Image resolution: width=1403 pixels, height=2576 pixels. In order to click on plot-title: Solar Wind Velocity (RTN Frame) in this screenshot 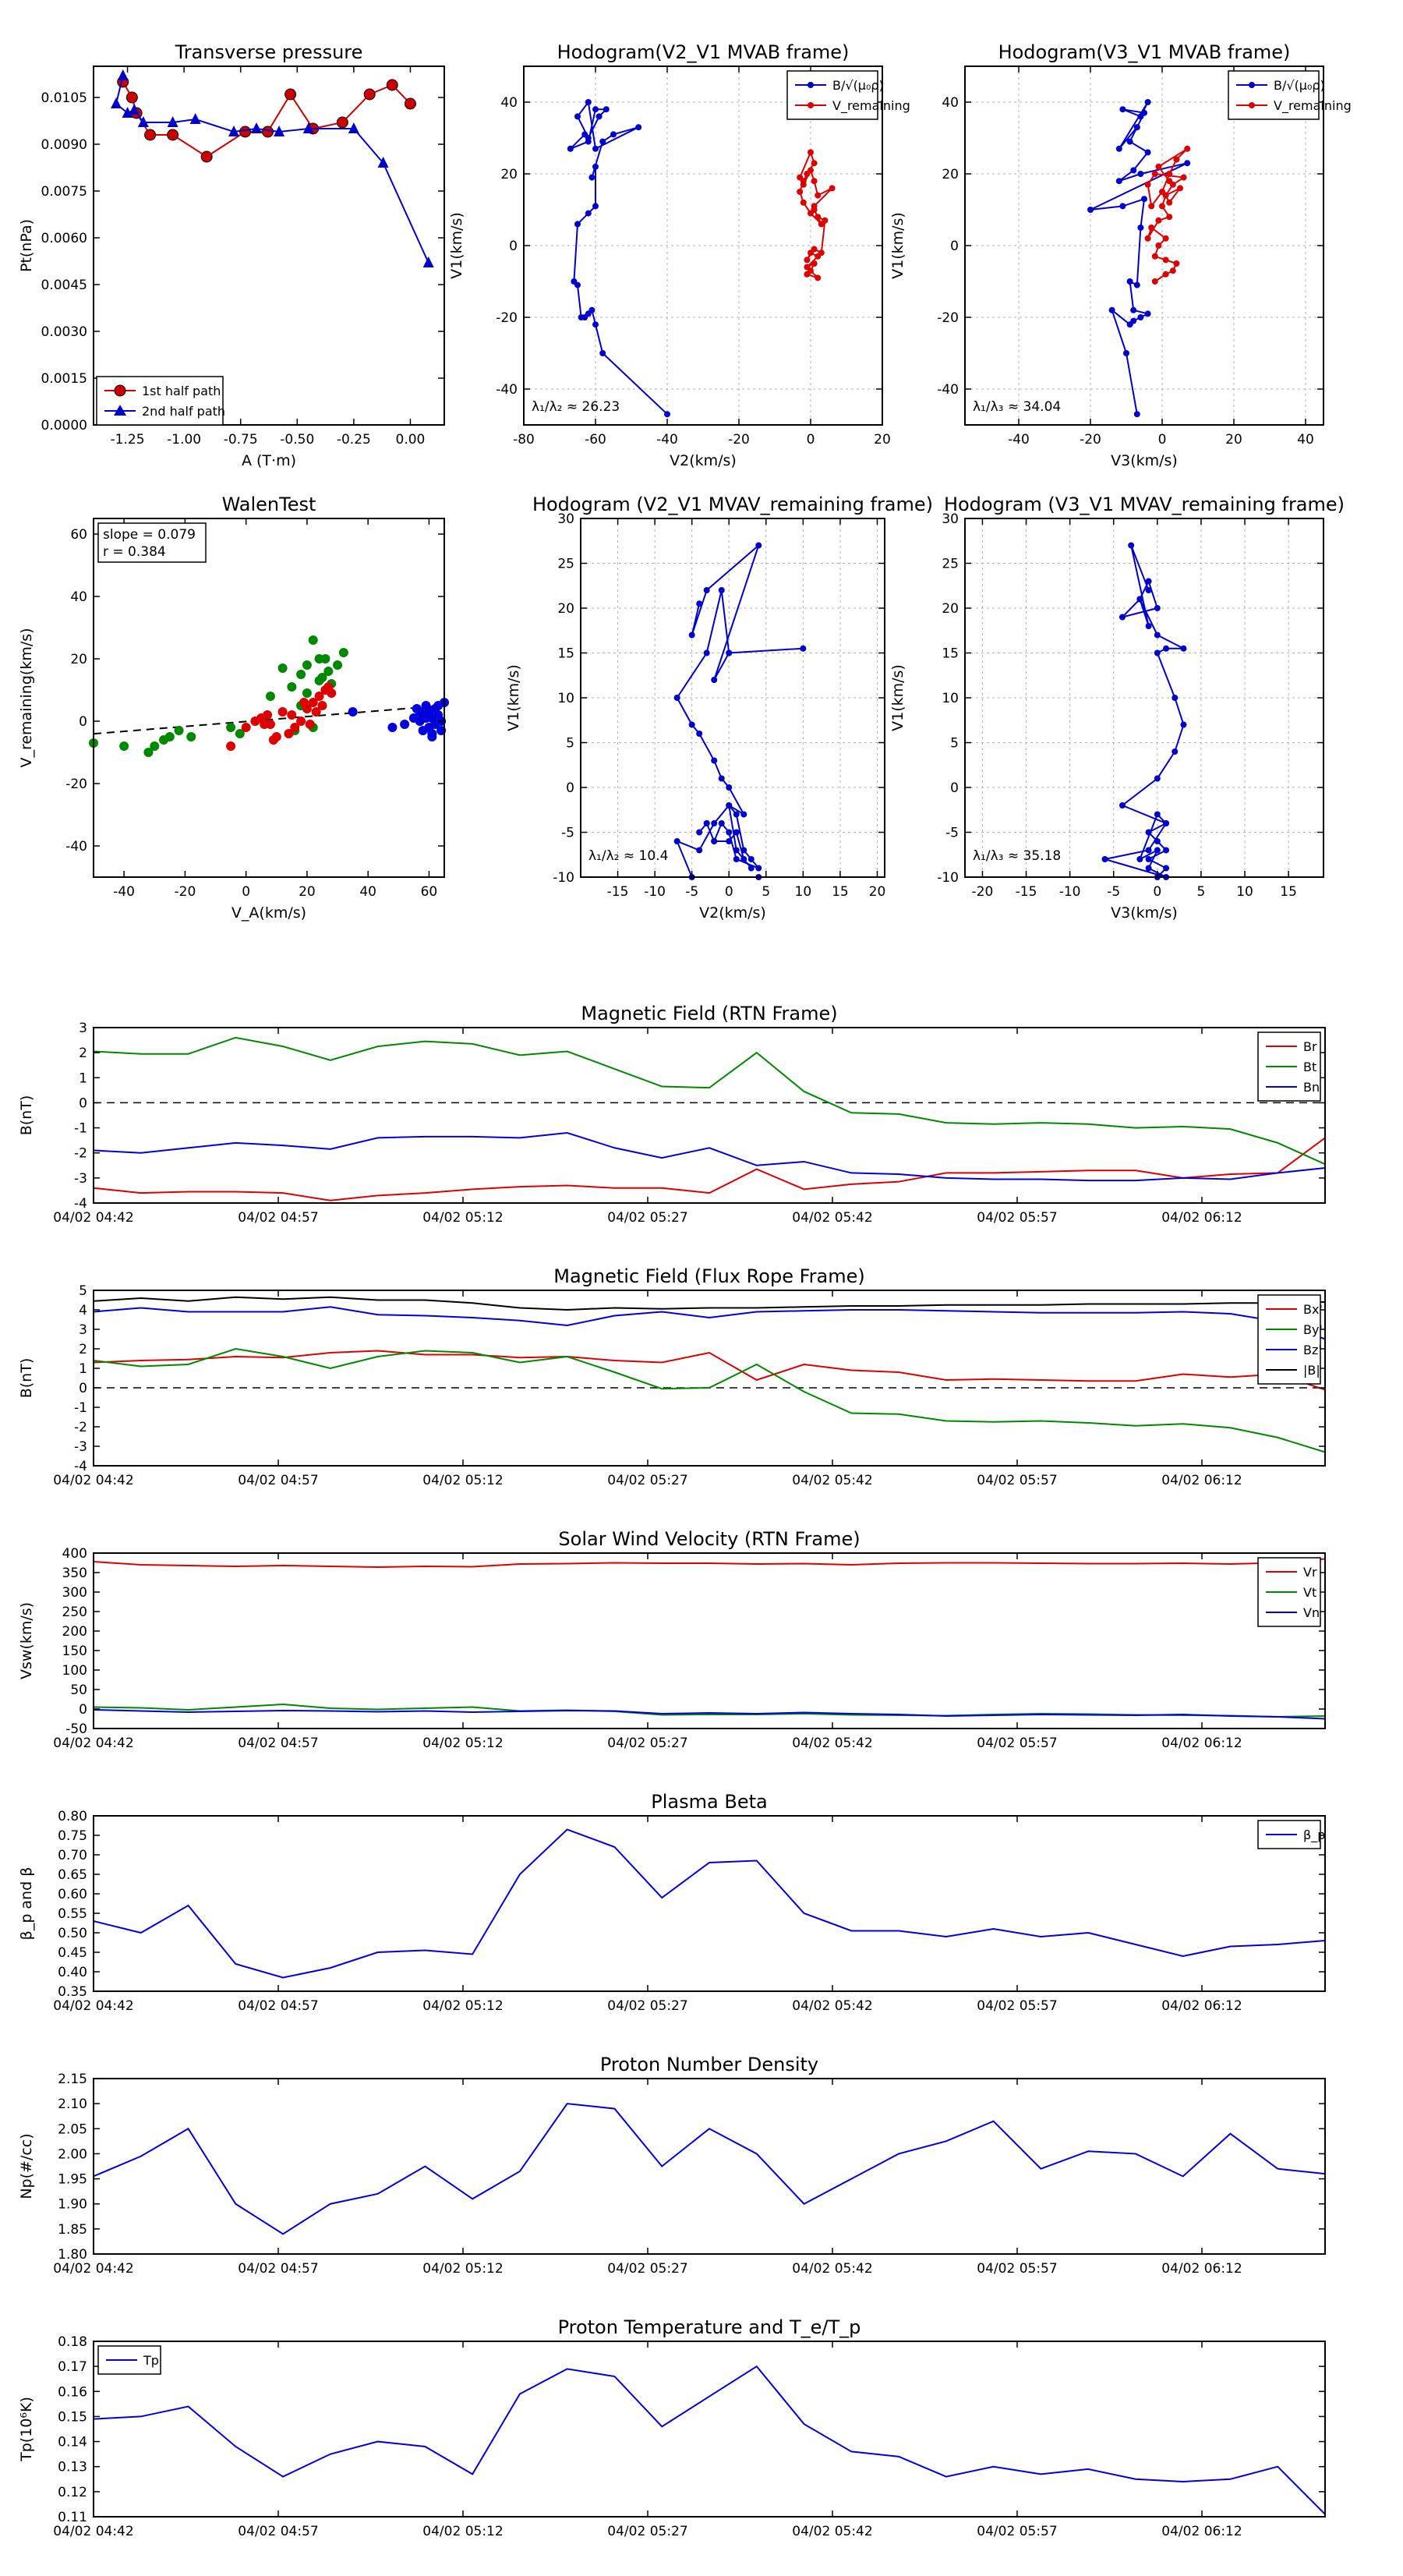, I will do `click(709, 1539)`.